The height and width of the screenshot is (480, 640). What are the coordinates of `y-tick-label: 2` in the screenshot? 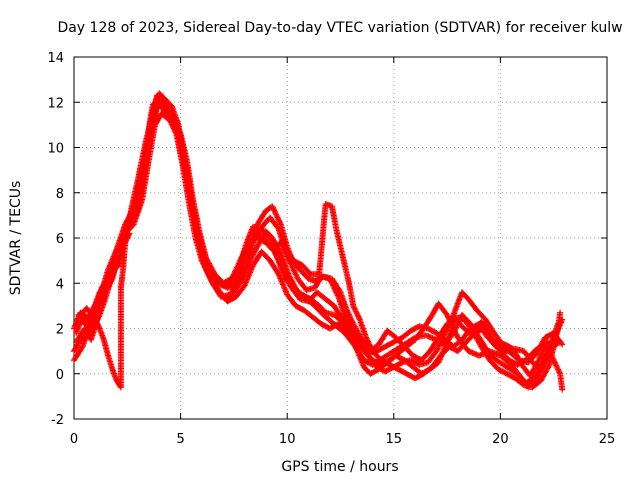 It's located at (60, 330).